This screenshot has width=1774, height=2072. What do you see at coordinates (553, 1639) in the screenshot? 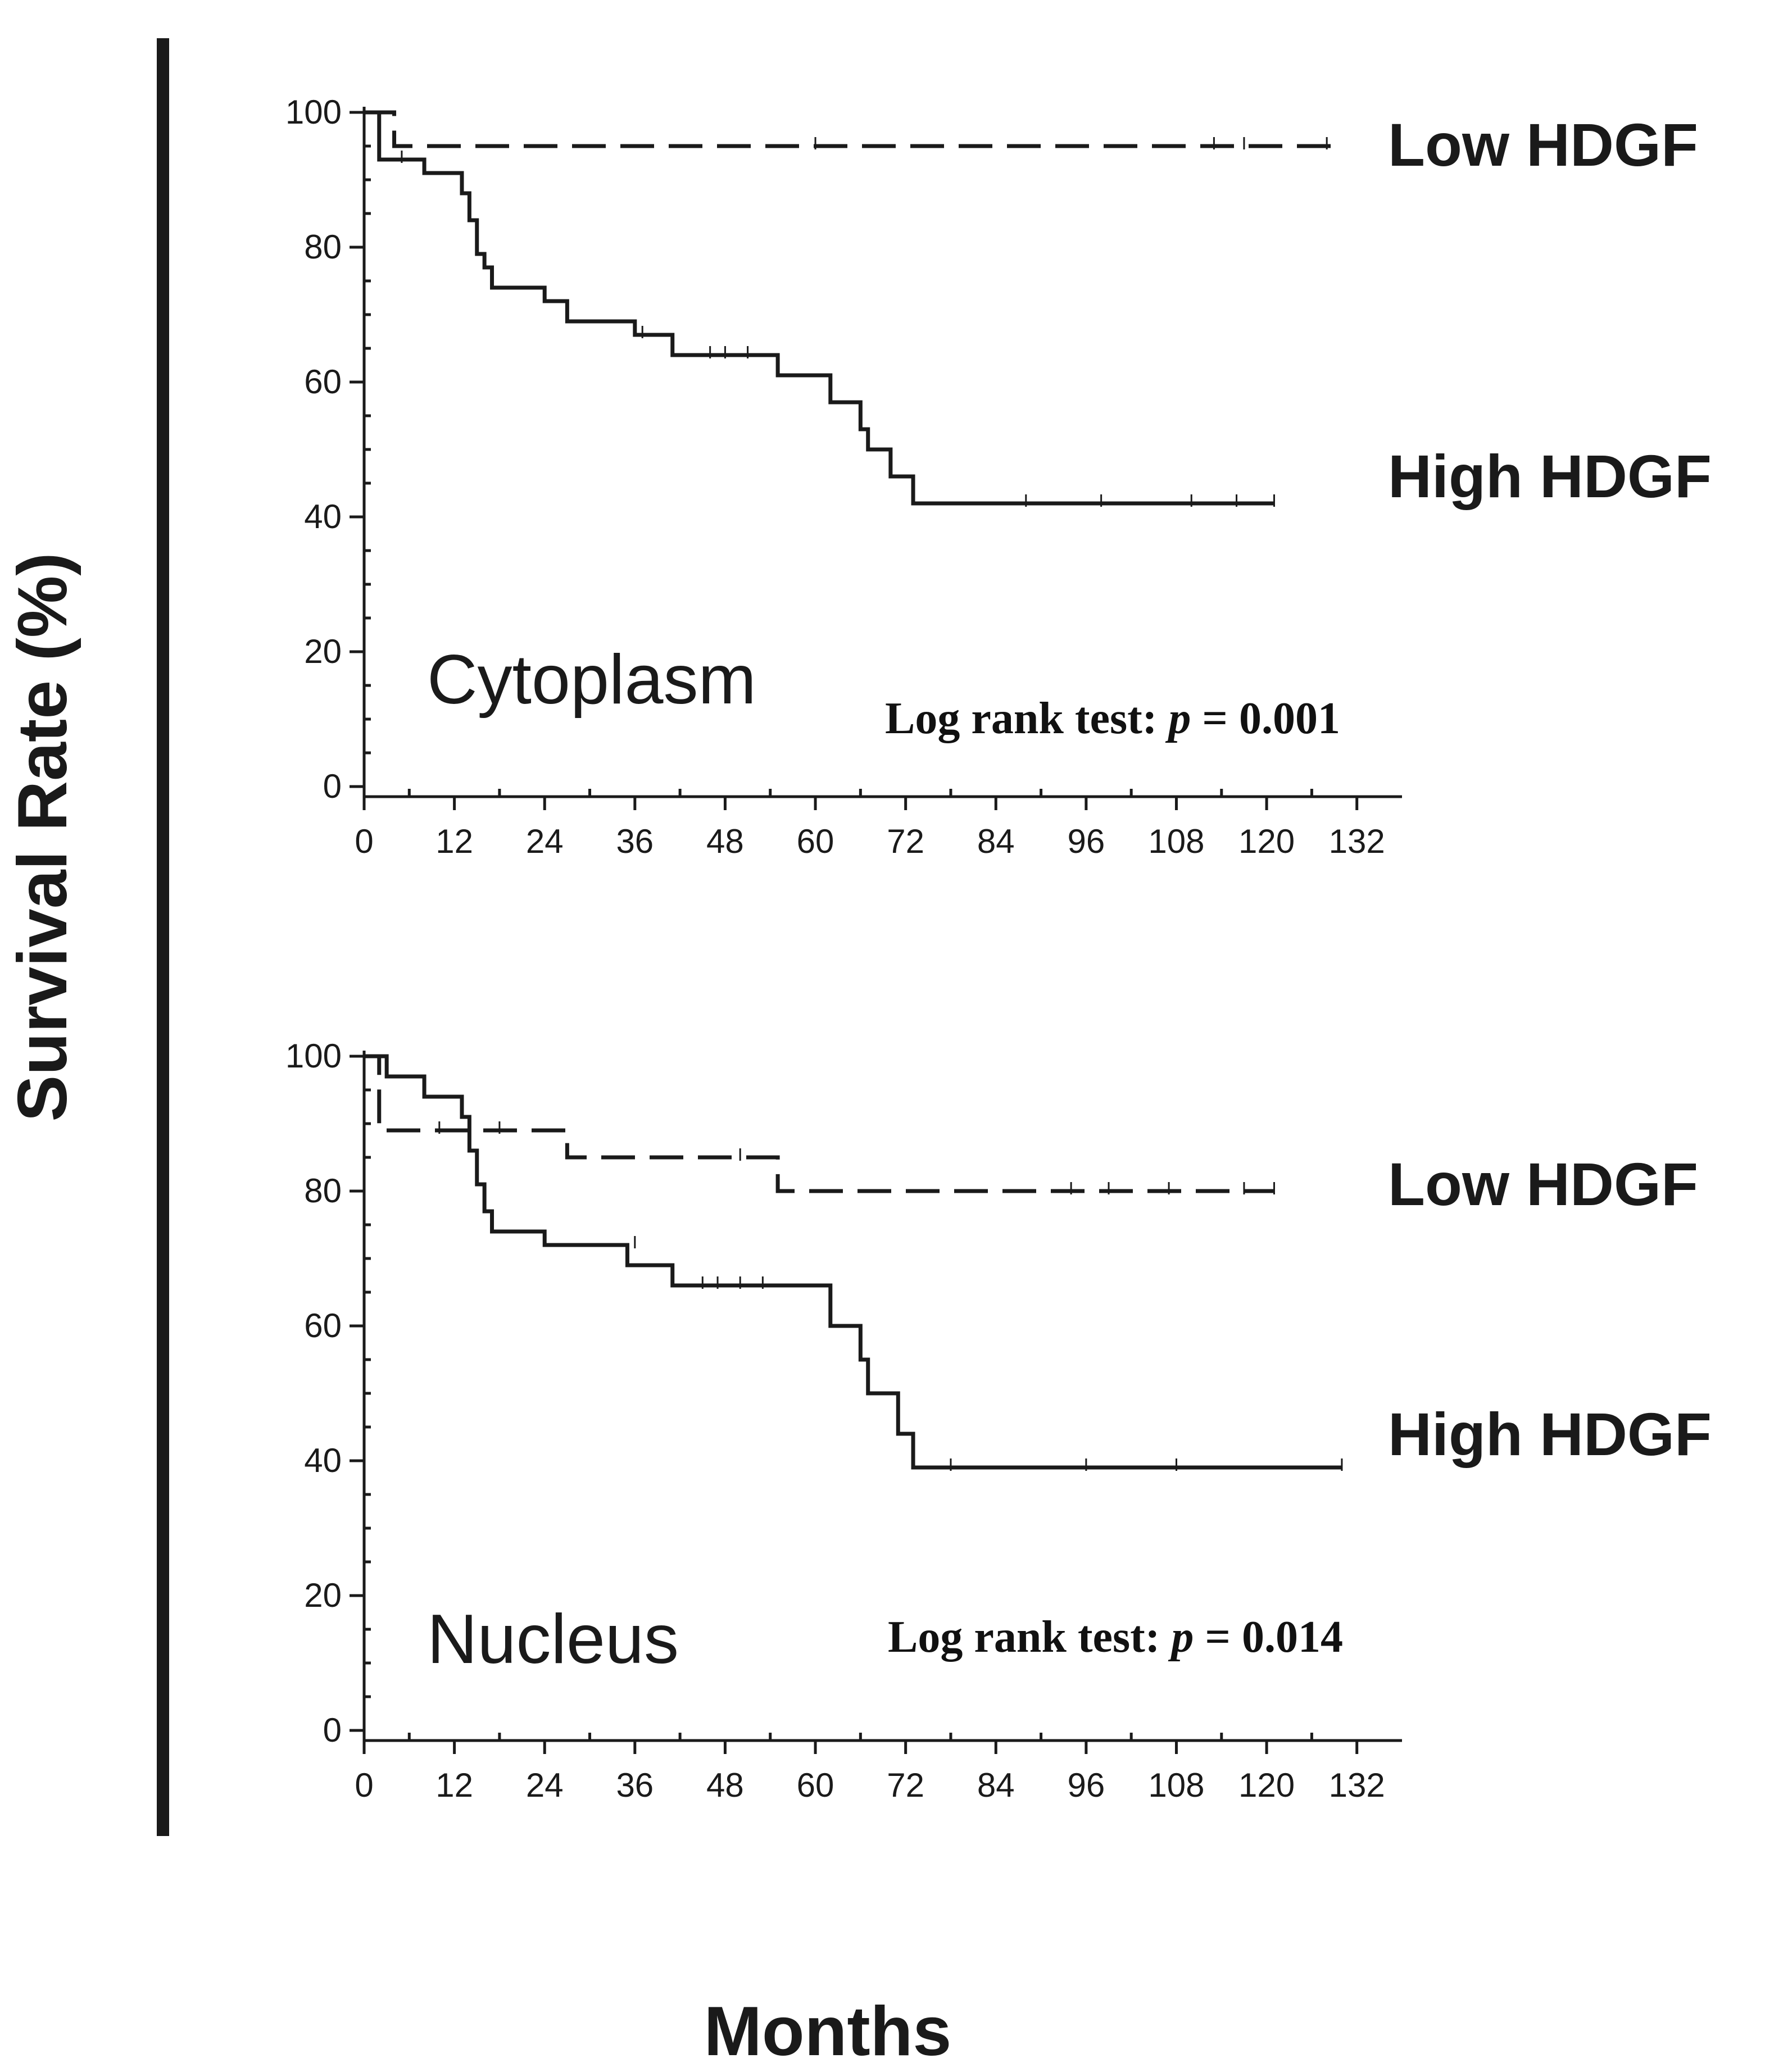
I see `panel-title: Nucleus` at bounding box center [553, 1639].